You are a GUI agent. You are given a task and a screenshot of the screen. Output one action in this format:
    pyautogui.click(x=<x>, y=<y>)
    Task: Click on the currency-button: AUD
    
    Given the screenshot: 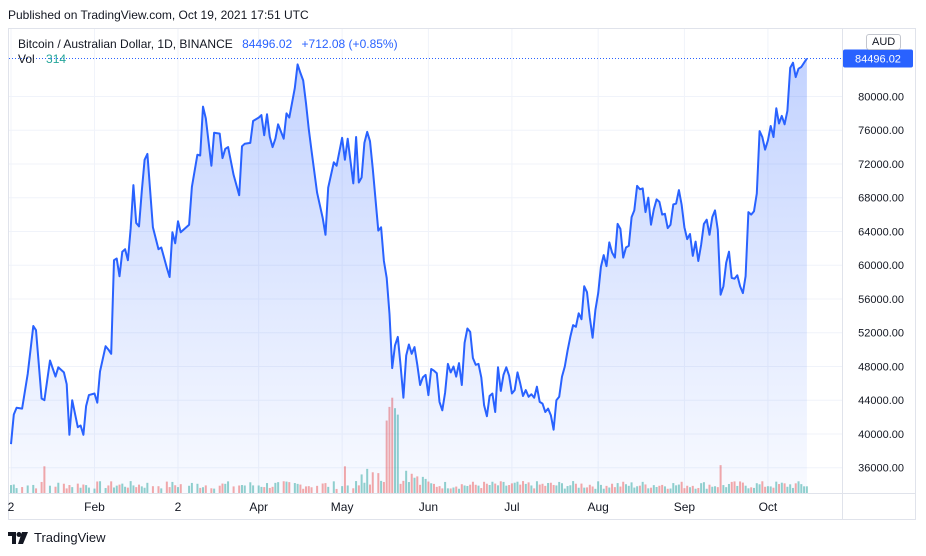 What is the action you would take?
    pyautogui.click(x=884, y=42)
    